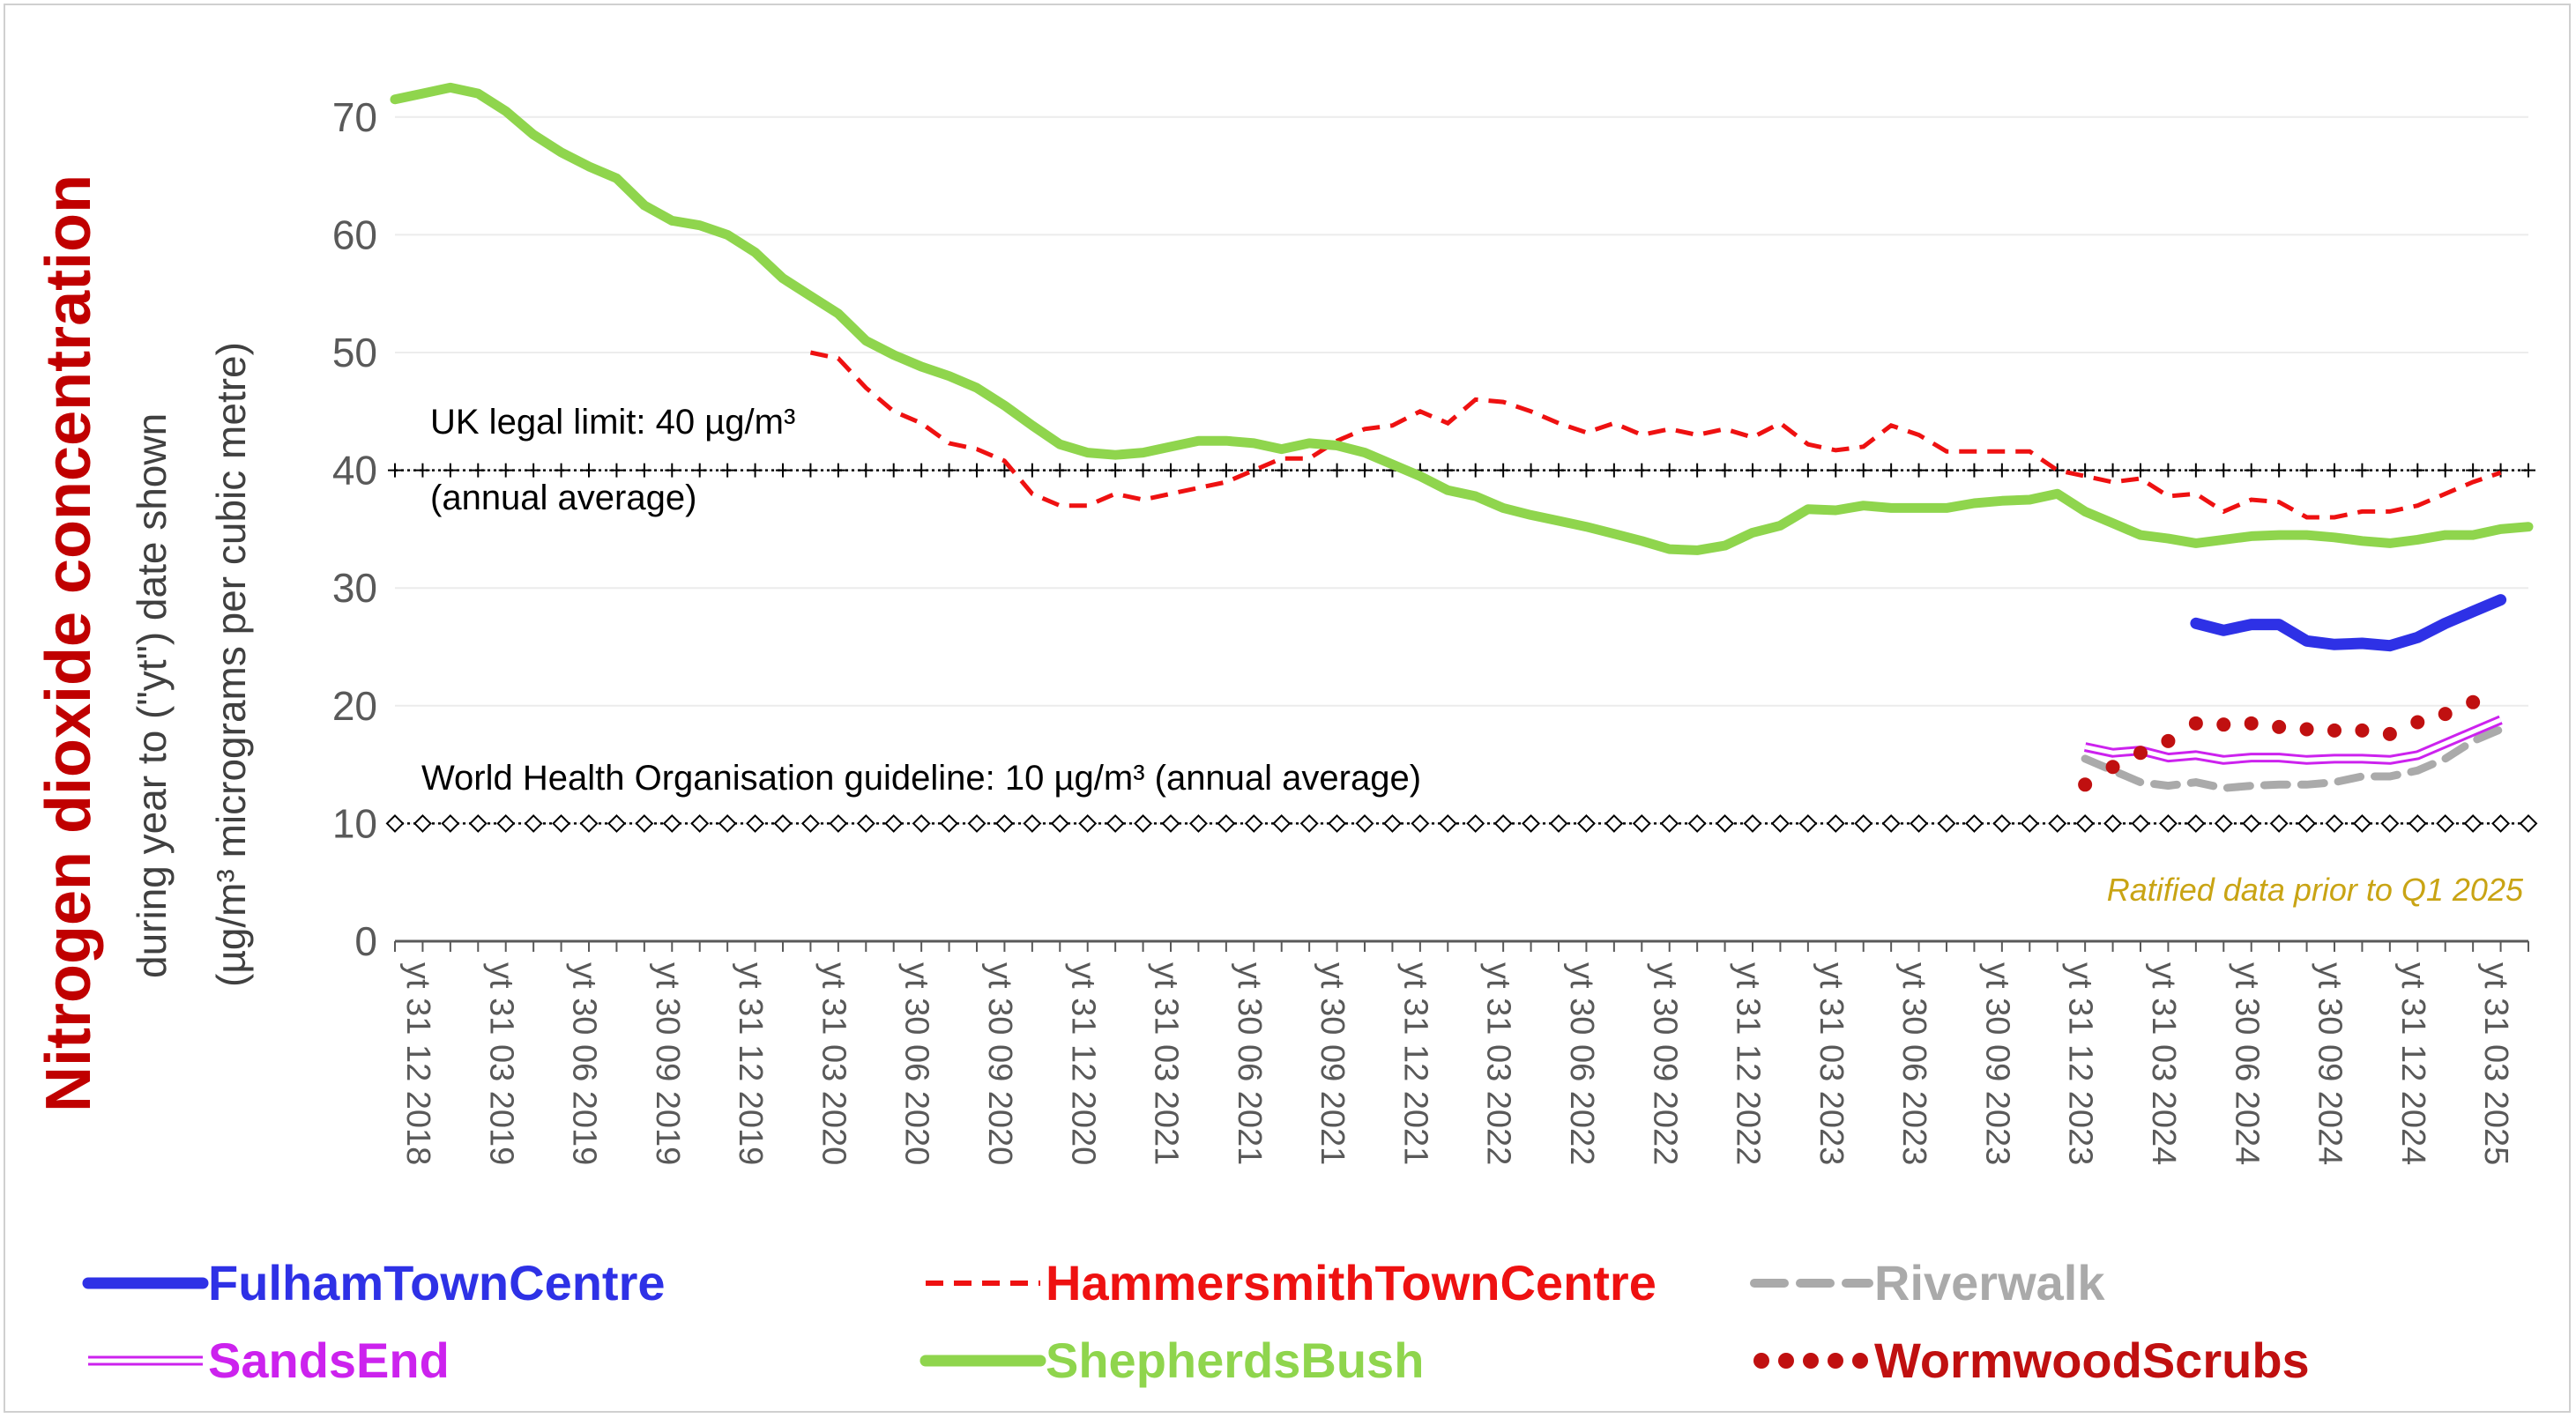 The width and height of the screenshot is (2576, 1418). Describe the element at coordinates (2349, 623) in the screenshot. I see `series-line` at that location.